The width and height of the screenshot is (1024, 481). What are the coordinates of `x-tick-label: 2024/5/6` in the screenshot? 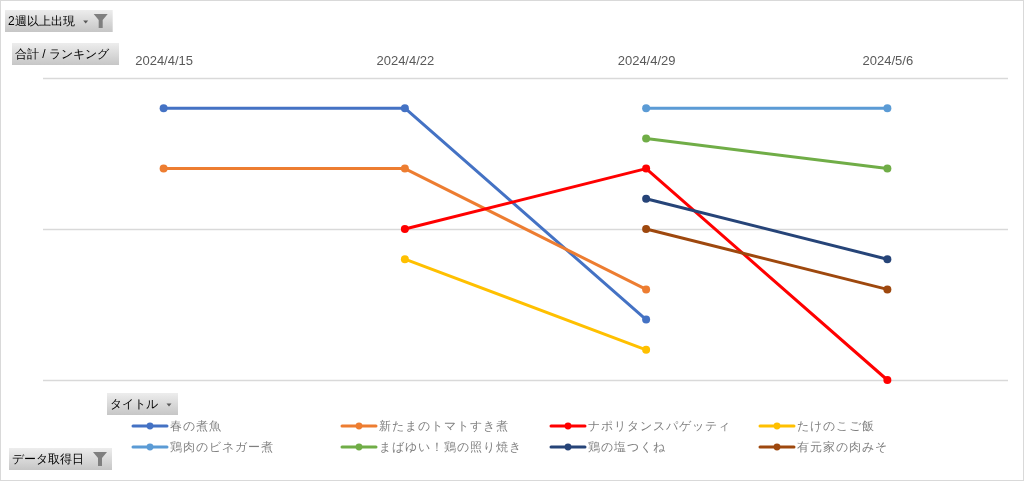 It's located at (888, 60).